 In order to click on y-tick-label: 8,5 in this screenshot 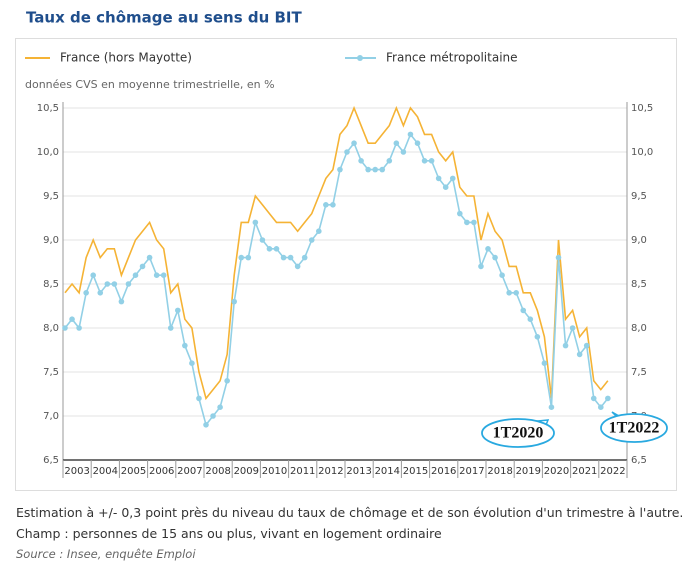, I will do `click(51, 284)`.